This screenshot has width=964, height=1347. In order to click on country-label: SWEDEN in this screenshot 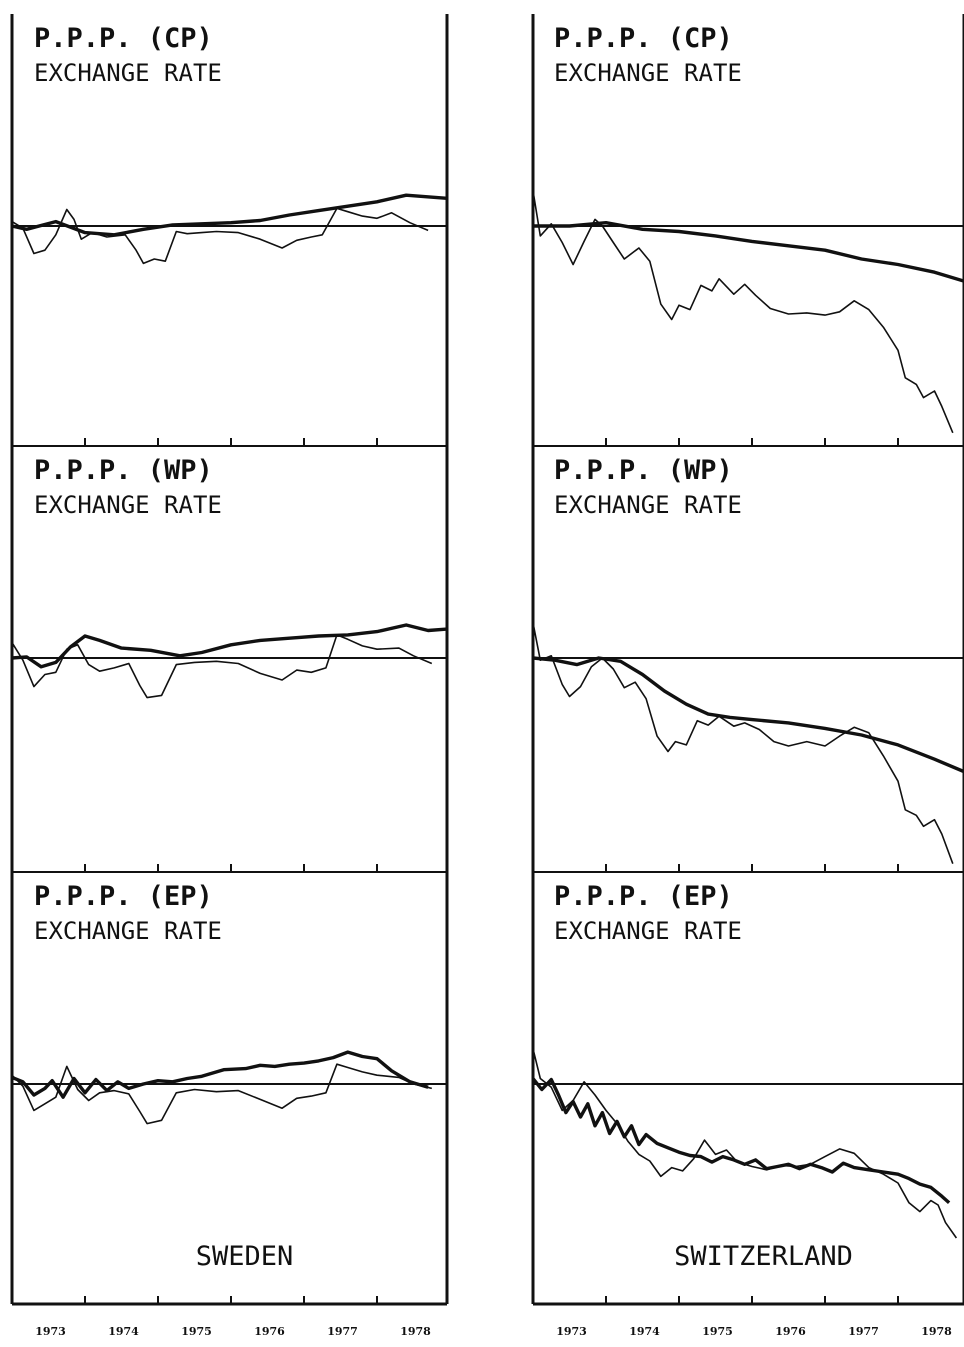, I will do `click(245, 1256)`.